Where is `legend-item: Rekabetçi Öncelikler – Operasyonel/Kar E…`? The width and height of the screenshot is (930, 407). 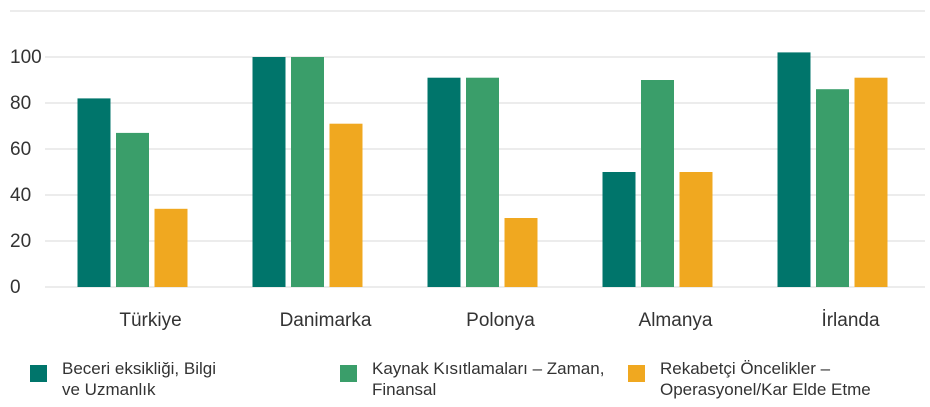
legend-item: Rekabetçi Öncelikler – Operasyonel/Kar E… is located at coordinates (779, 379).